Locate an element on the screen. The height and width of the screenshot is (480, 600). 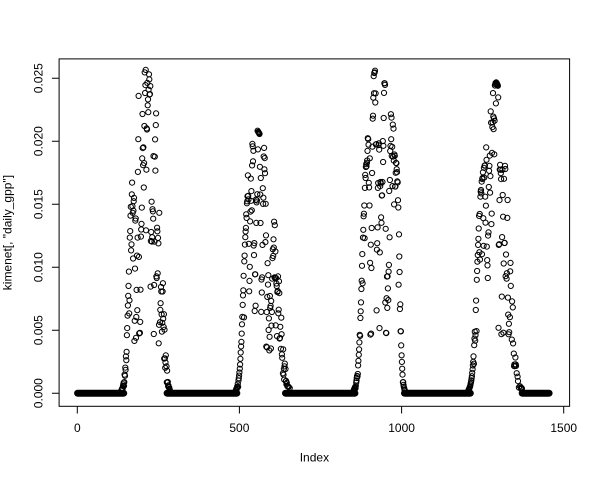
svg-text: 1500 is located at coordinates (563, 428).